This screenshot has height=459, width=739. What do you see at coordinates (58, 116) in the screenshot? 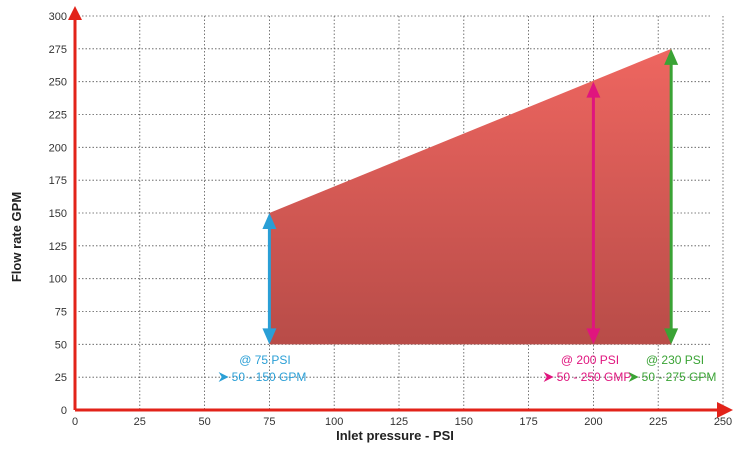
I see `y-tick-label: 225` at bounding box center [58, 116].